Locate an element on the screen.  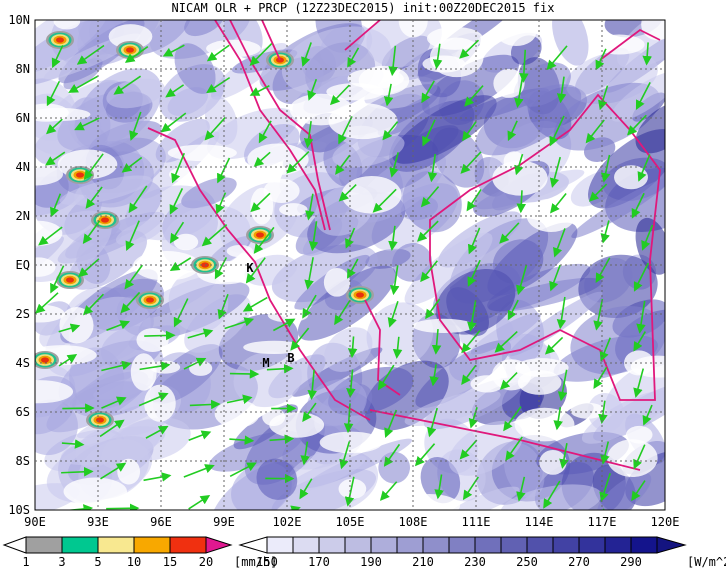
colorbar-unit: [mm/h] is located at coordinates (255, 562).